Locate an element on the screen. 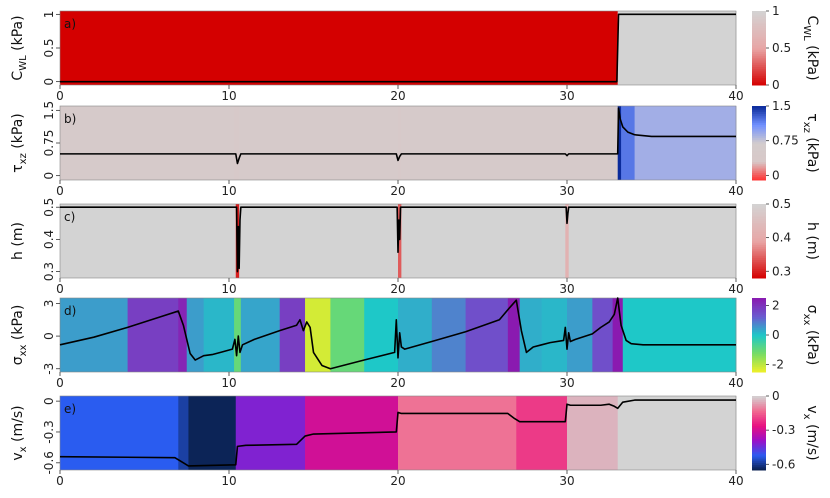  colorbar-tick-label: -0.3 is located at coordinates (783, 430).